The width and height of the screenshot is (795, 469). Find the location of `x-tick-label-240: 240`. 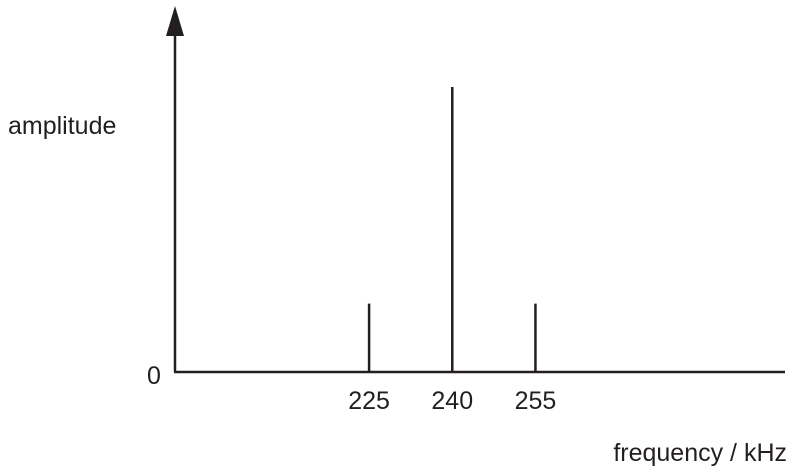

x-tick-label-240: 240 is located at coordinates (452, 401).